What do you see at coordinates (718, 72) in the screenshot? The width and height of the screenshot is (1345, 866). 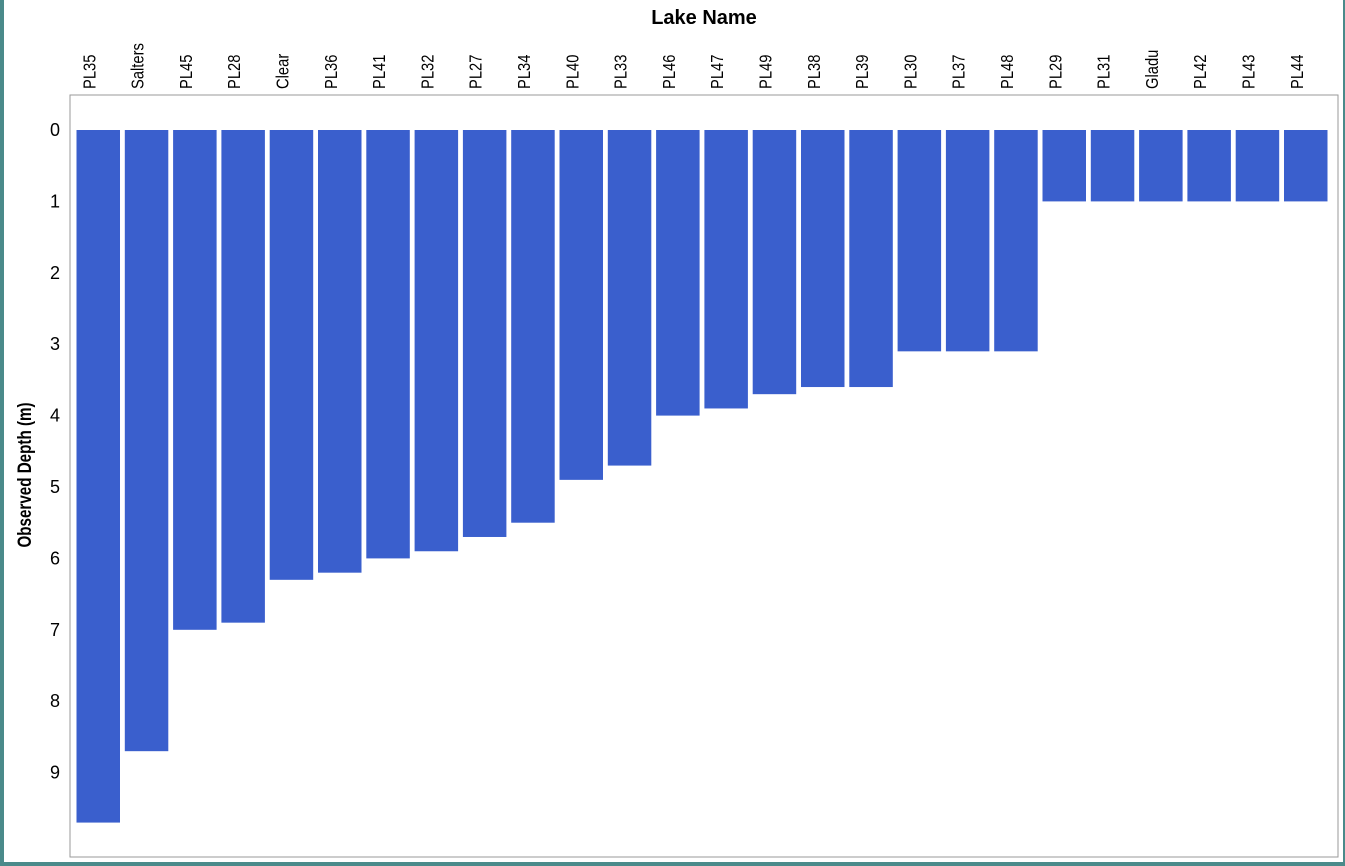 I see `category-label-pl47: PL47` at bounding box center [718, 72].